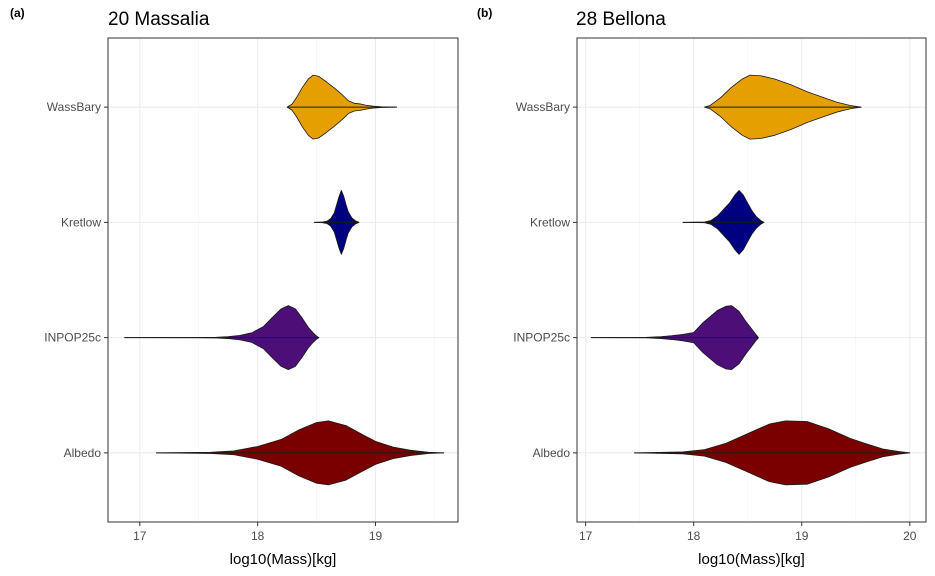 The image size is (935, 576). I want to click on panel-tag: (a), so click(17, 13).